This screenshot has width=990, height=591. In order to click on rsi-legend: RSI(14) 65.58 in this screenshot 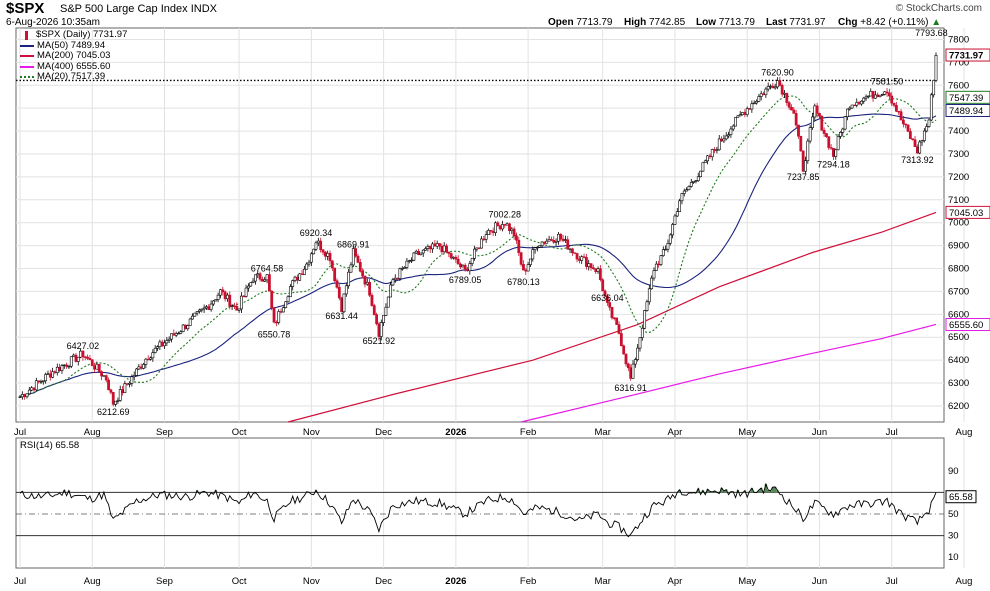, I will do `click(50, 445)`.